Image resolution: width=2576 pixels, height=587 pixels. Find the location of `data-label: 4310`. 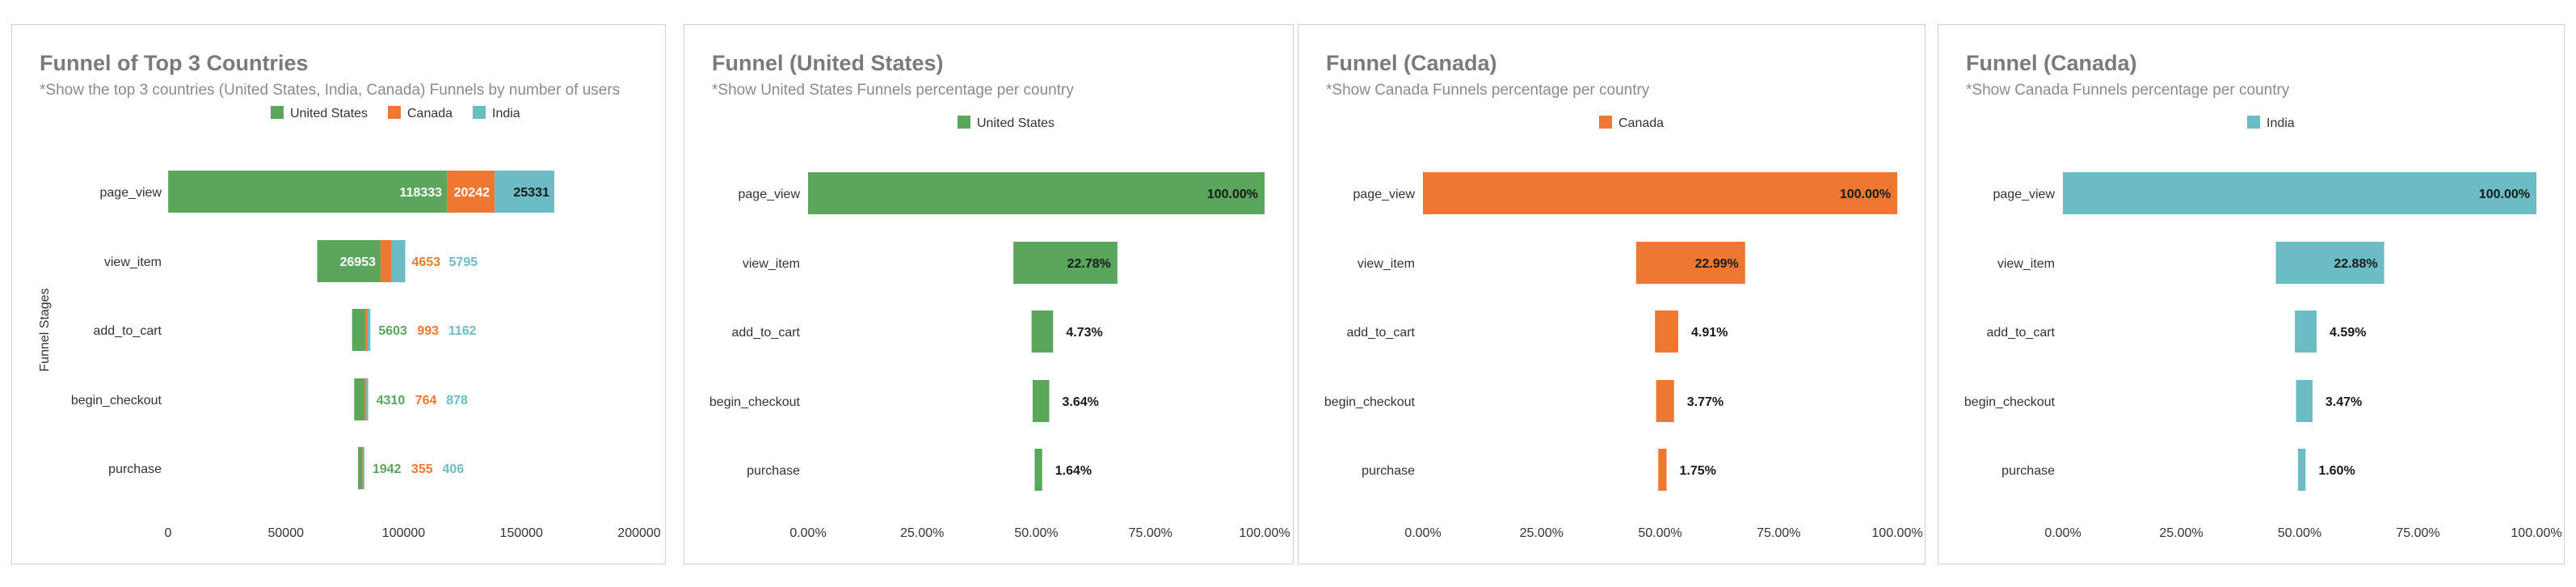

data-label: 4310 is located at coordinates (391, 401).